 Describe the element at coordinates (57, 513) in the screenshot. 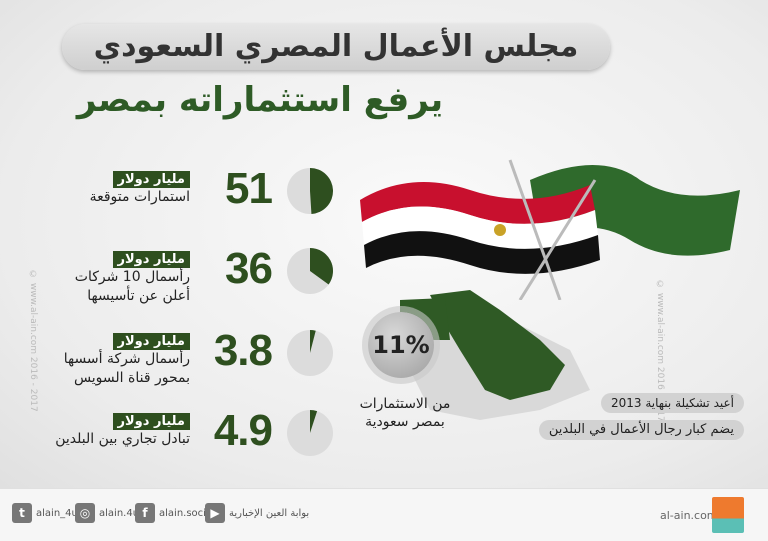

I see `twitter-handle: alain_4u` at that location.